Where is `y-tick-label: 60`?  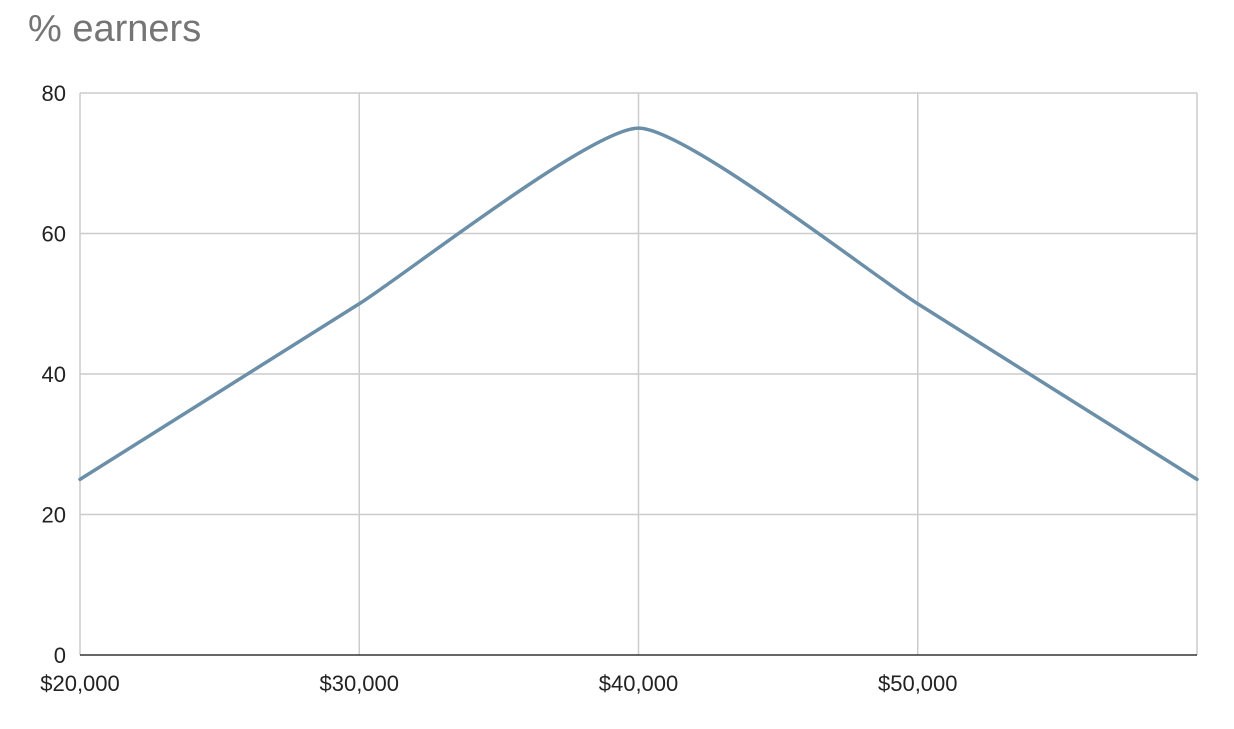
y-tick-label: 60 is located at coordinates (54, 234).